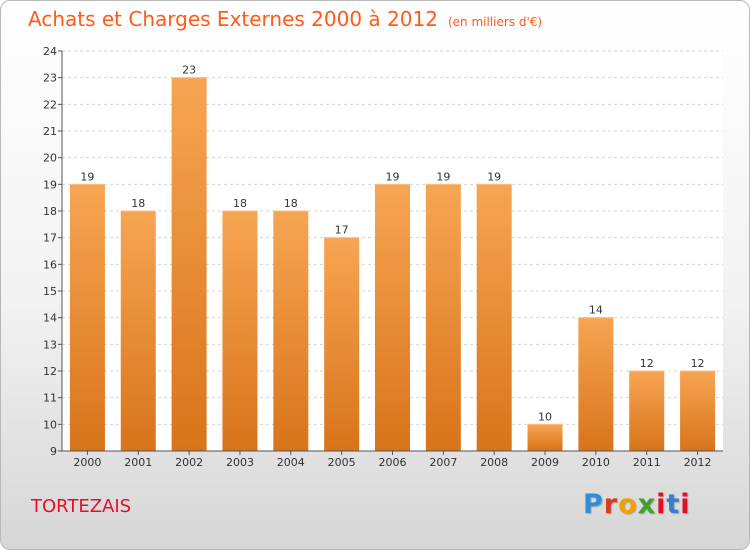 The height and width of the screenshot is (550, 750). What do you see at coordinates (189, 462) in the screenshot?
I see `x-tick-label: 2002` at bounding box center [189, 462].